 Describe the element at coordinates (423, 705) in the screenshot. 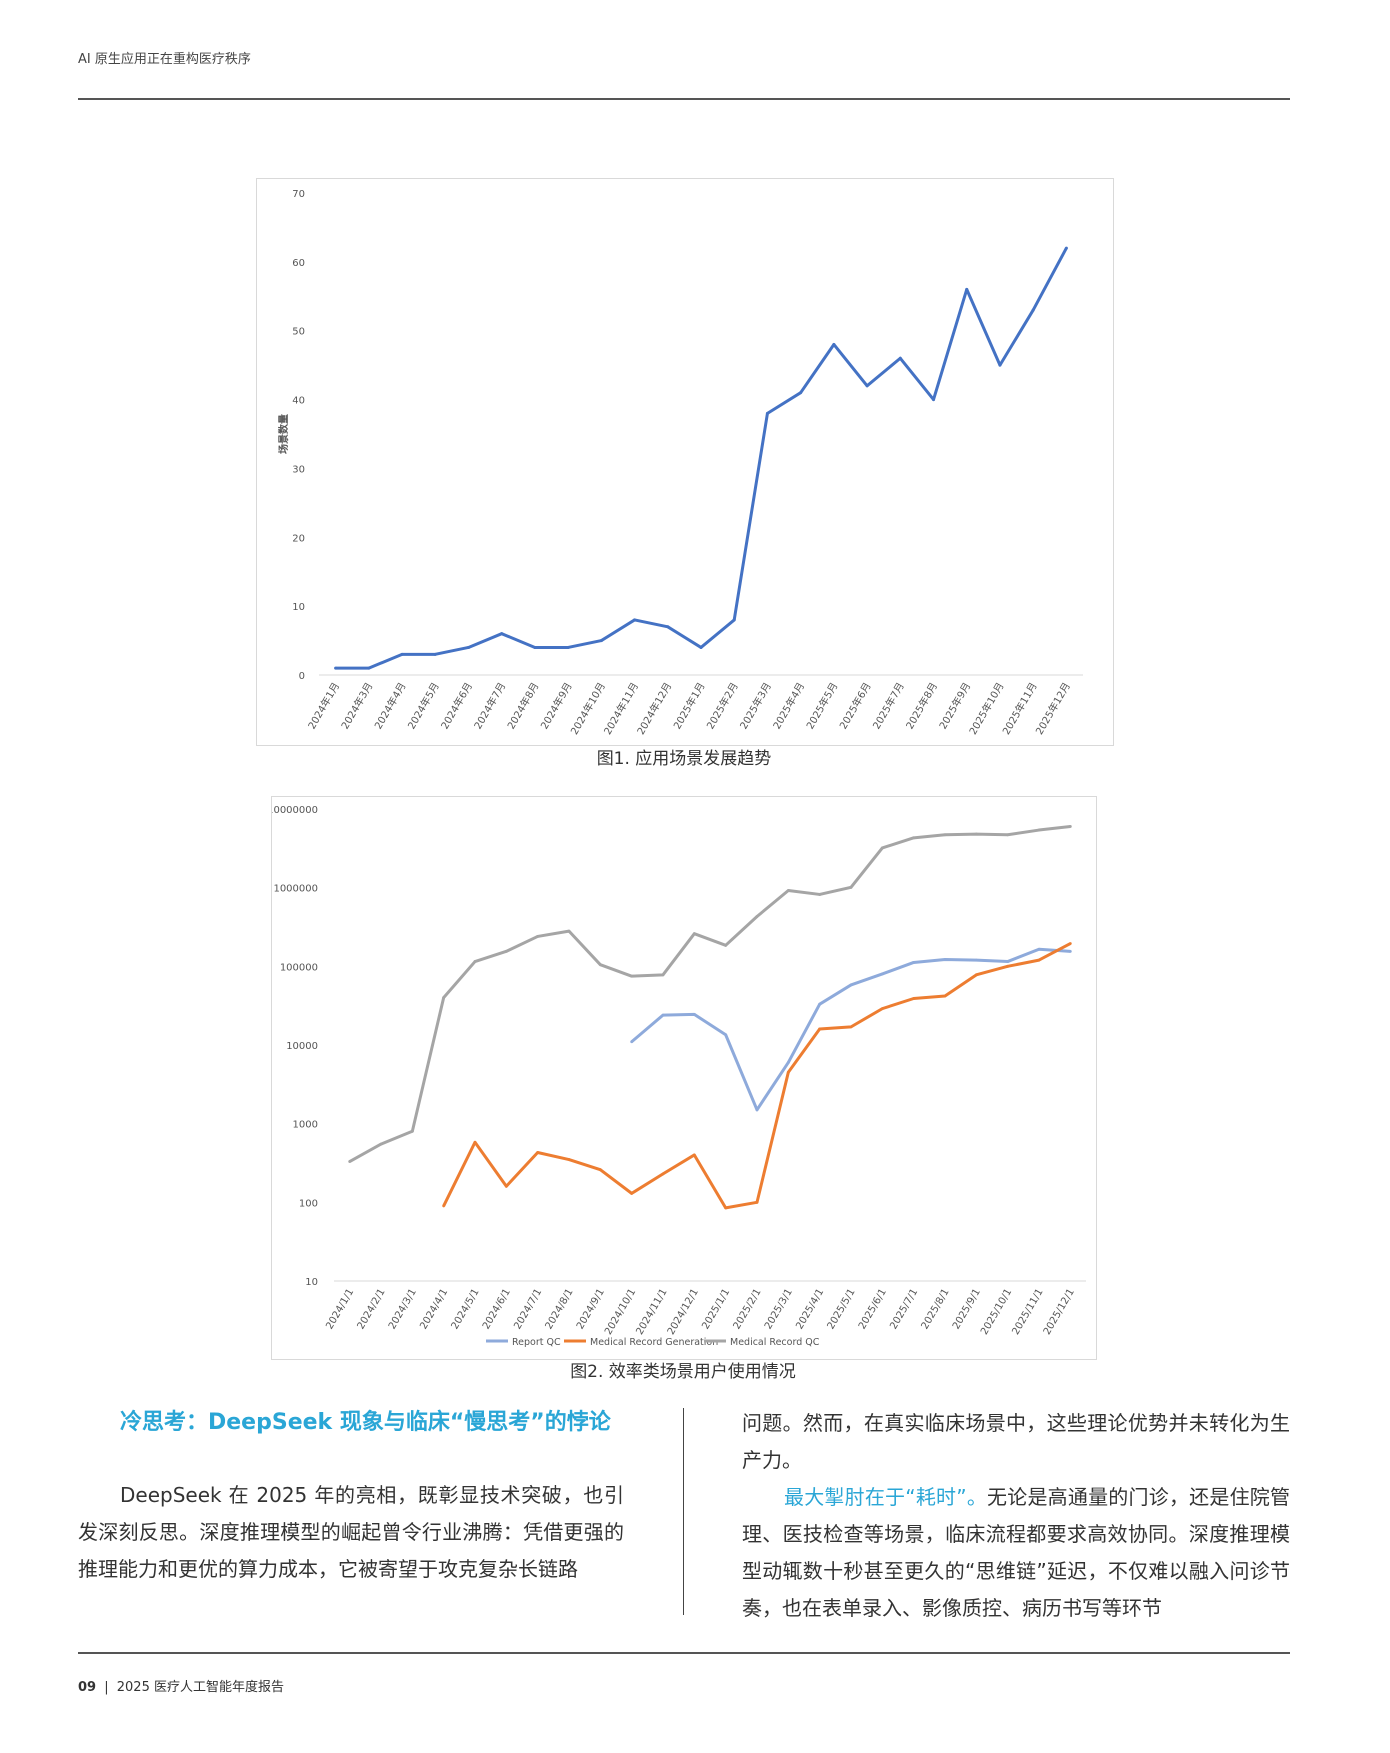

I see `x-tick-label: 2024年5月` at that location.